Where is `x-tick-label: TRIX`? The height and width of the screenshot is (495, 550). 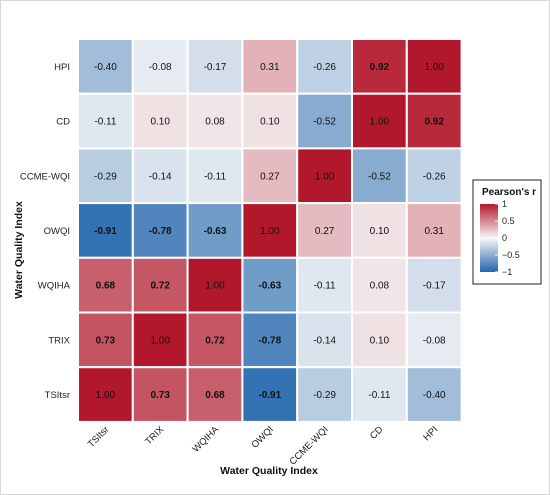 x-tick-label: TRIX is located at coordinates (155, 436).